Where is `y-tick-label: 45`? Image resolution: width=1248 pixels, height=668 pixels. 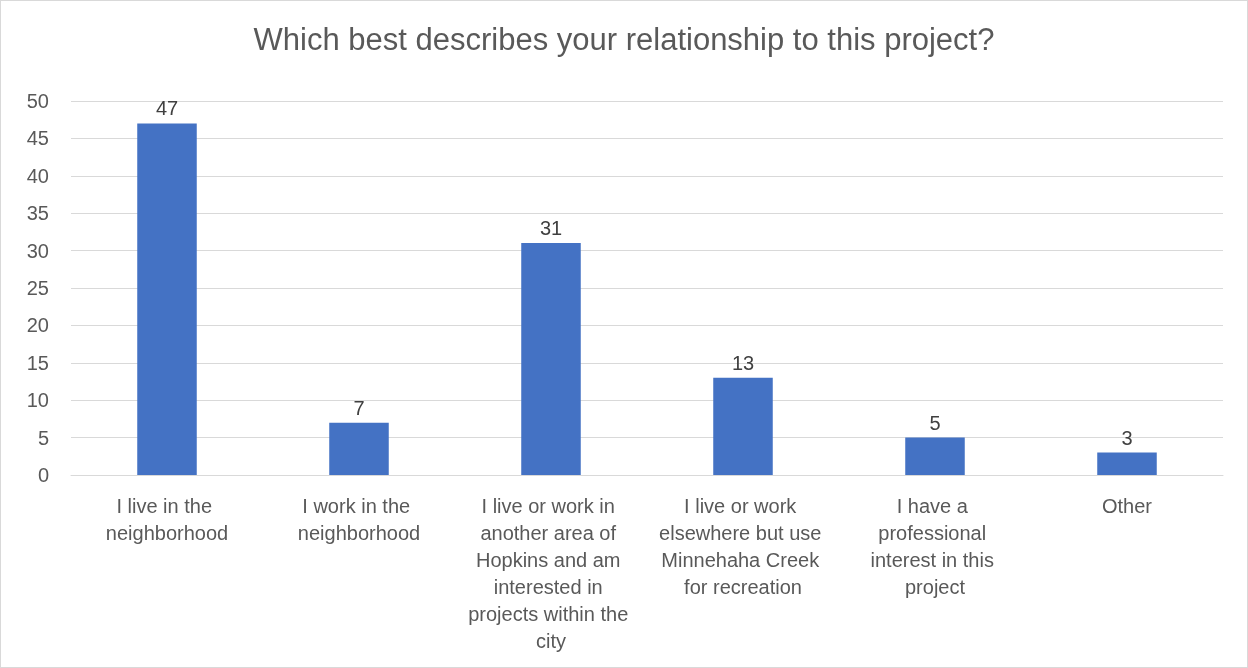
y-tick-label: 45 is located at coordinates (37, 138).